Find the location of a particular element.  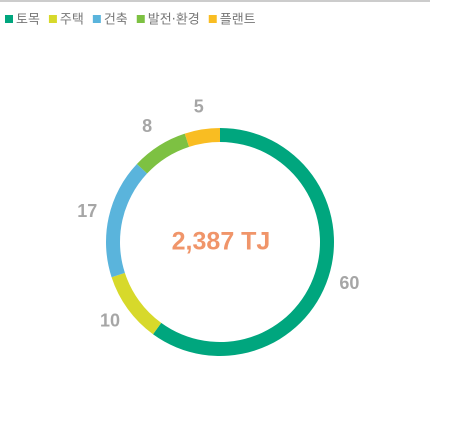

legend-label: 주택 is located at coordinates (72, 20).